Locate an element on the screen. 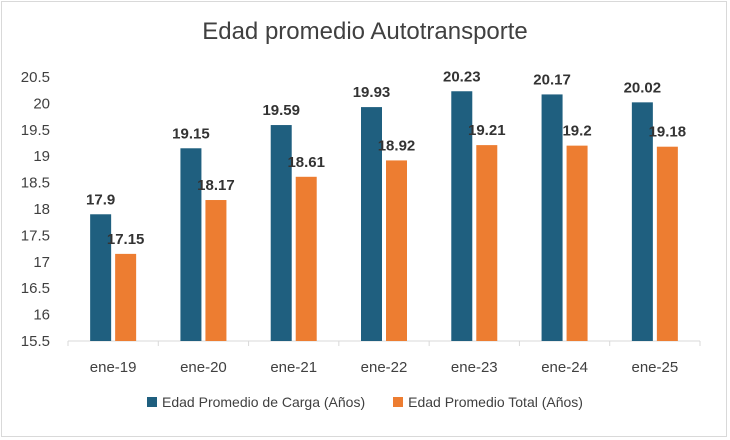 Image resolution: width=730 pixels, height=440 pixels. x-tick-label: ene-19 is located at coordinates (113, 367).